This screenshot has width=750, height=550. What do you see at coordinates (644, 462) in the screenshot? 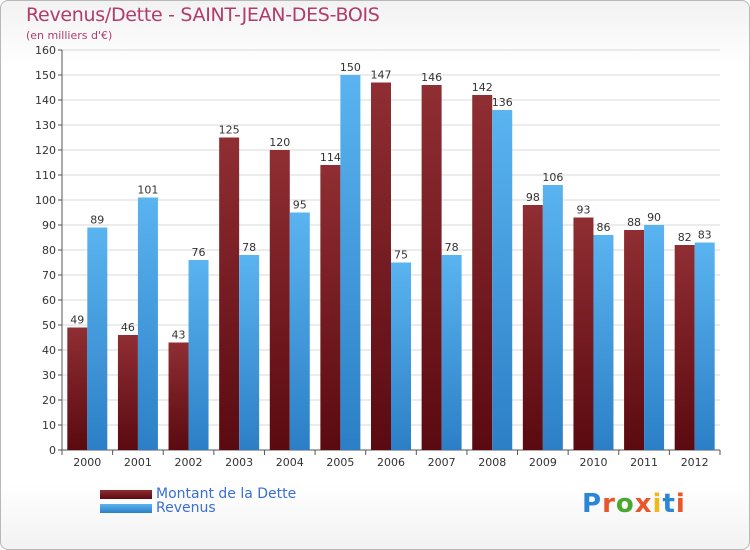
I see `x-tick-label: 2011` at bounding box center [644, 462].